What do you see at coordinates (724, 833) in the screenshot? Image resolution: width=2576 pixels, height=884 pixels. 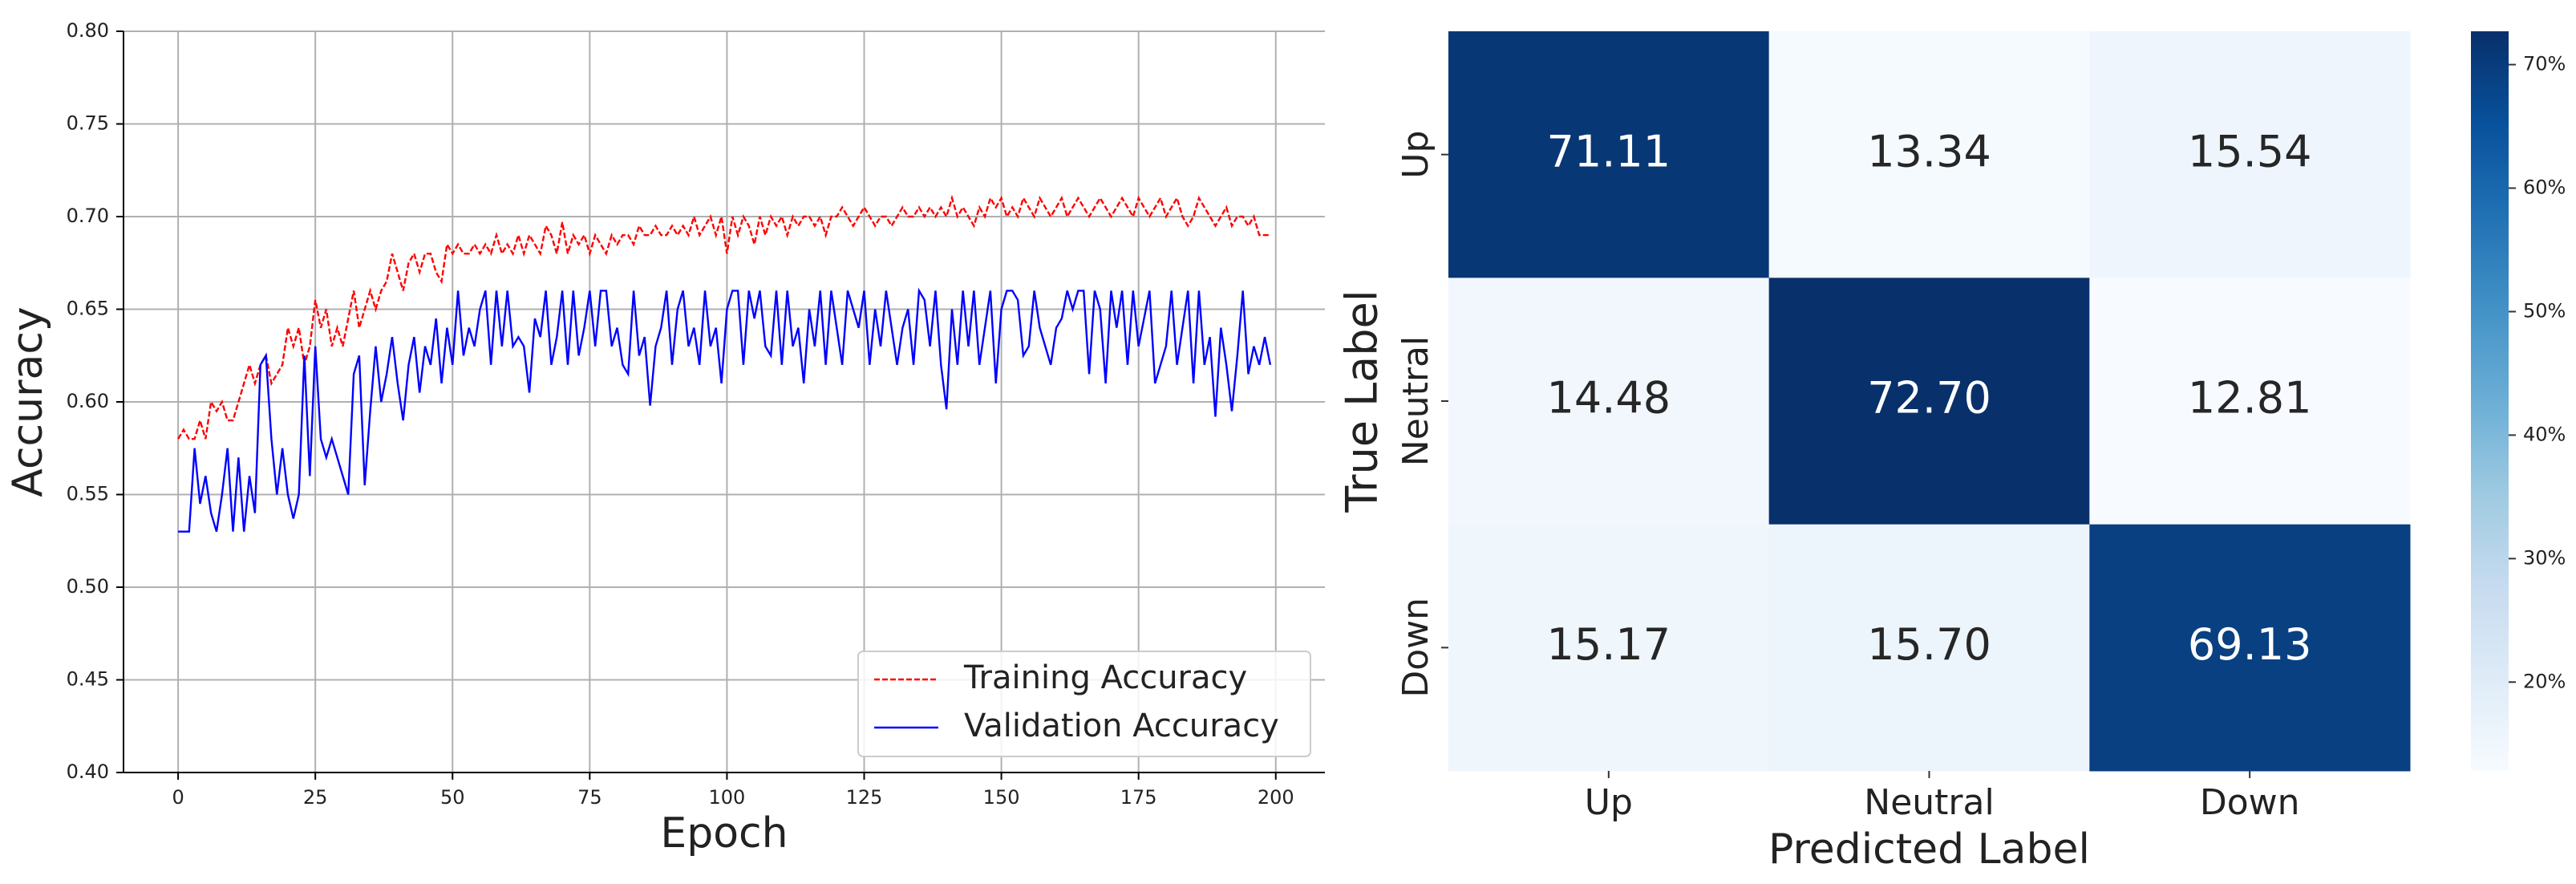 I see `x-axis-label: Epoch` at bounding box center [724, 833].